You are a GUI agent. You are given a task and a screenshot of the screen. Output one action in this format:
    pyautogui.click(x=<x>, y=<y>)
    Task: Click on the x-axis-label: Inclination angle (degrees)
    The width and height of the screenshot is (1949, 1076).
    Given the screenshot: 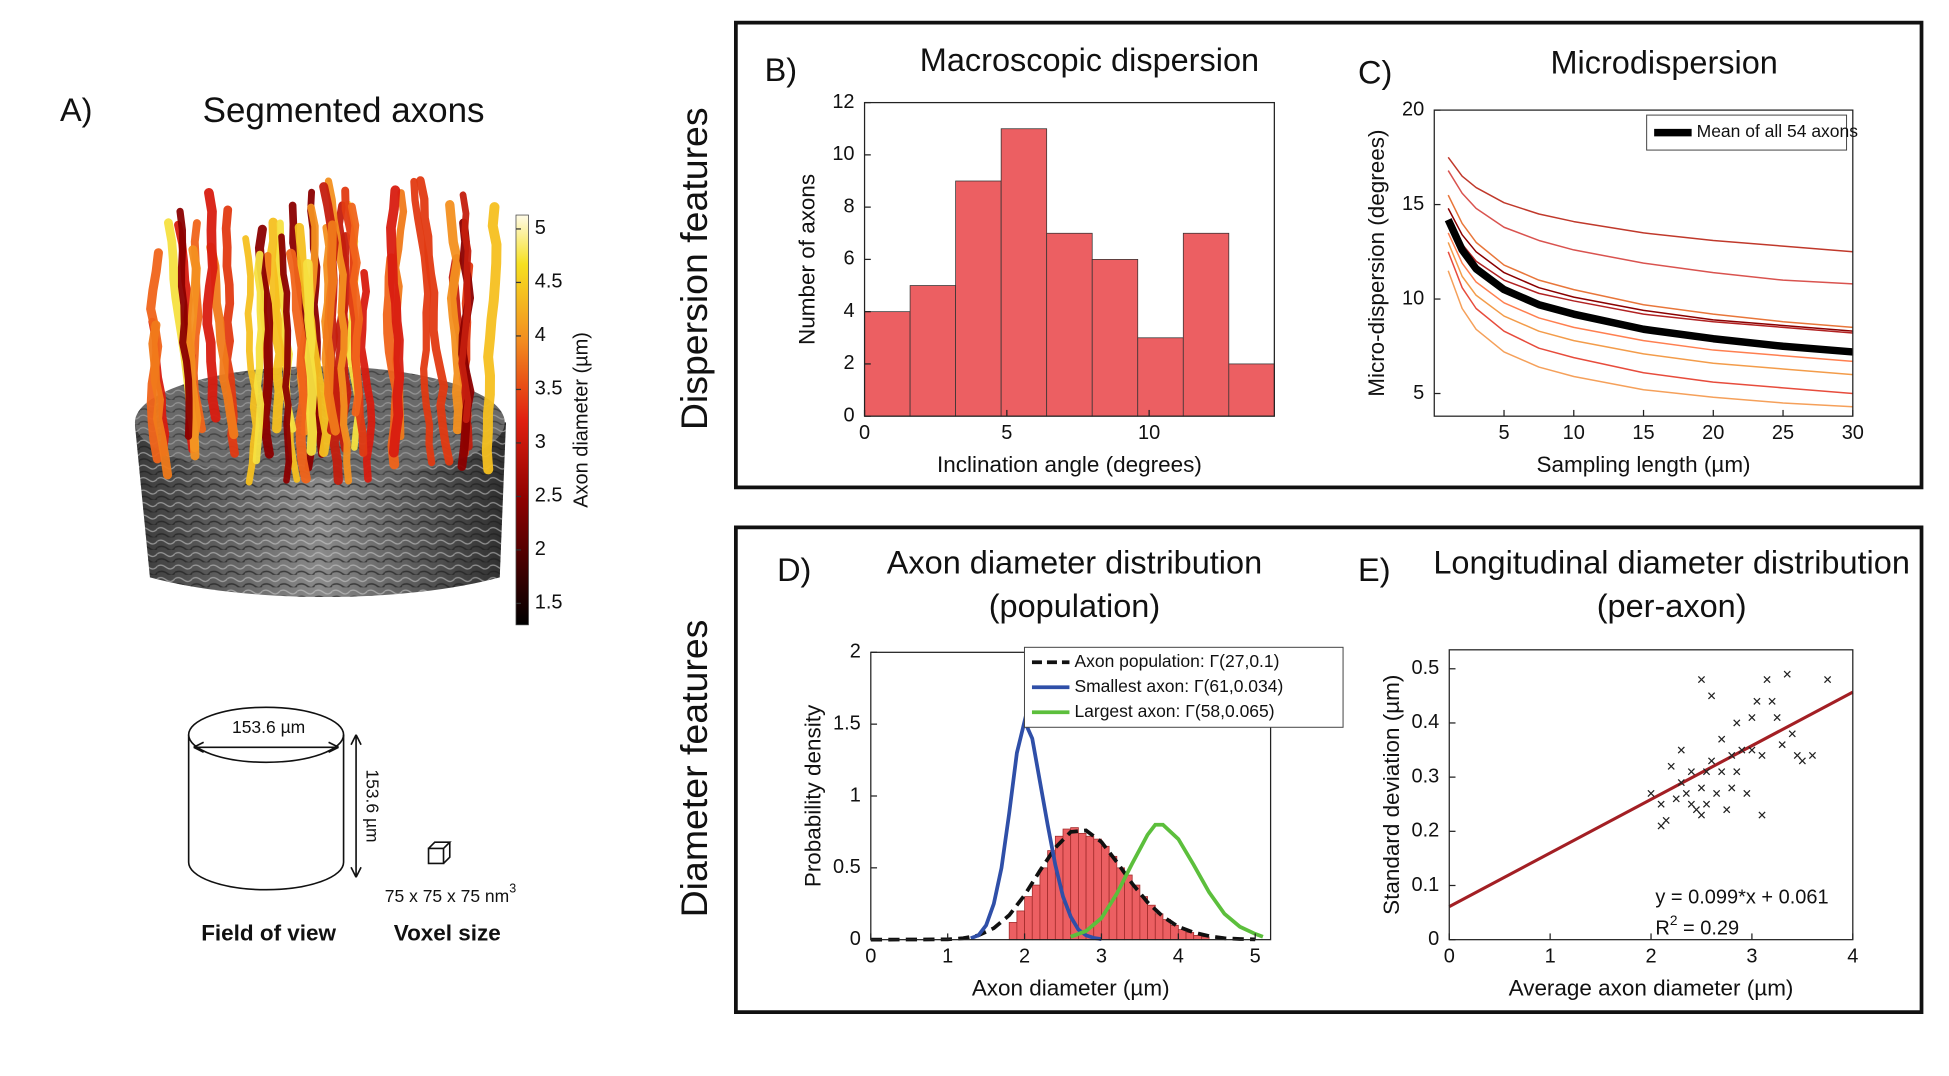 What is the action you would take?
    pyautogui.click(x=1069, y=464)
    